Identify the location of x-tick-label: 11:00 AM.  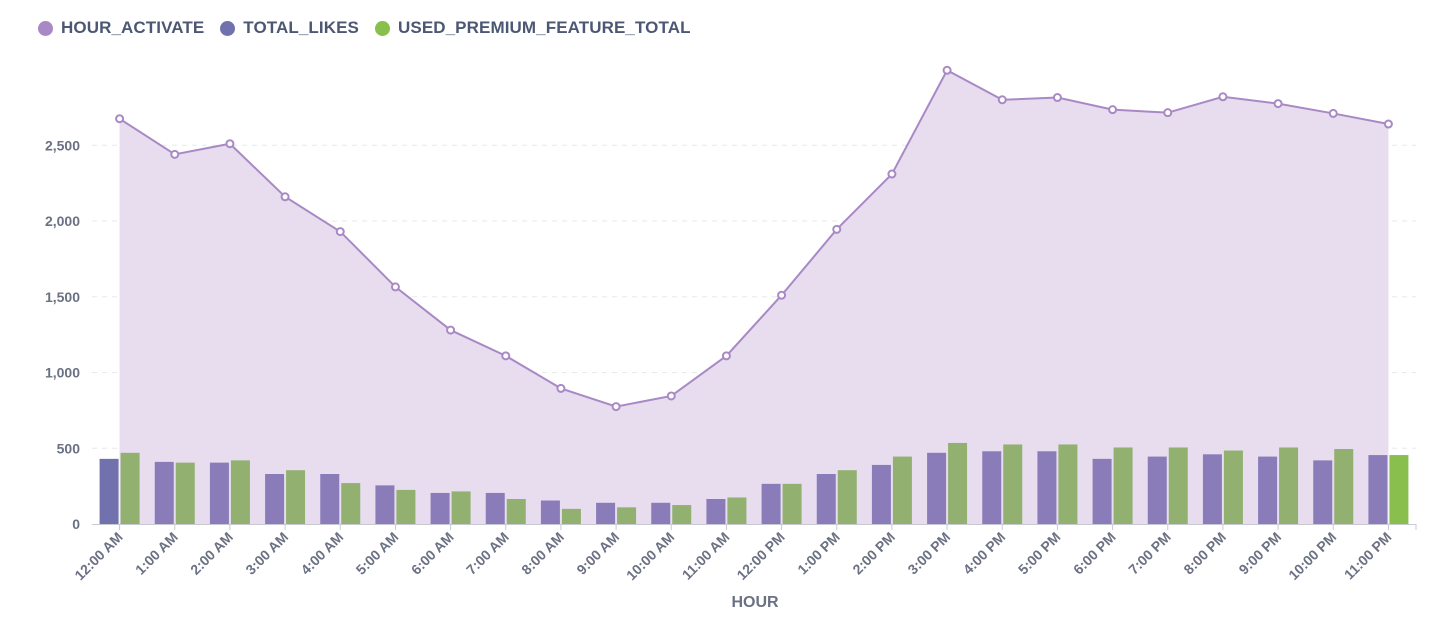
(706, 556).